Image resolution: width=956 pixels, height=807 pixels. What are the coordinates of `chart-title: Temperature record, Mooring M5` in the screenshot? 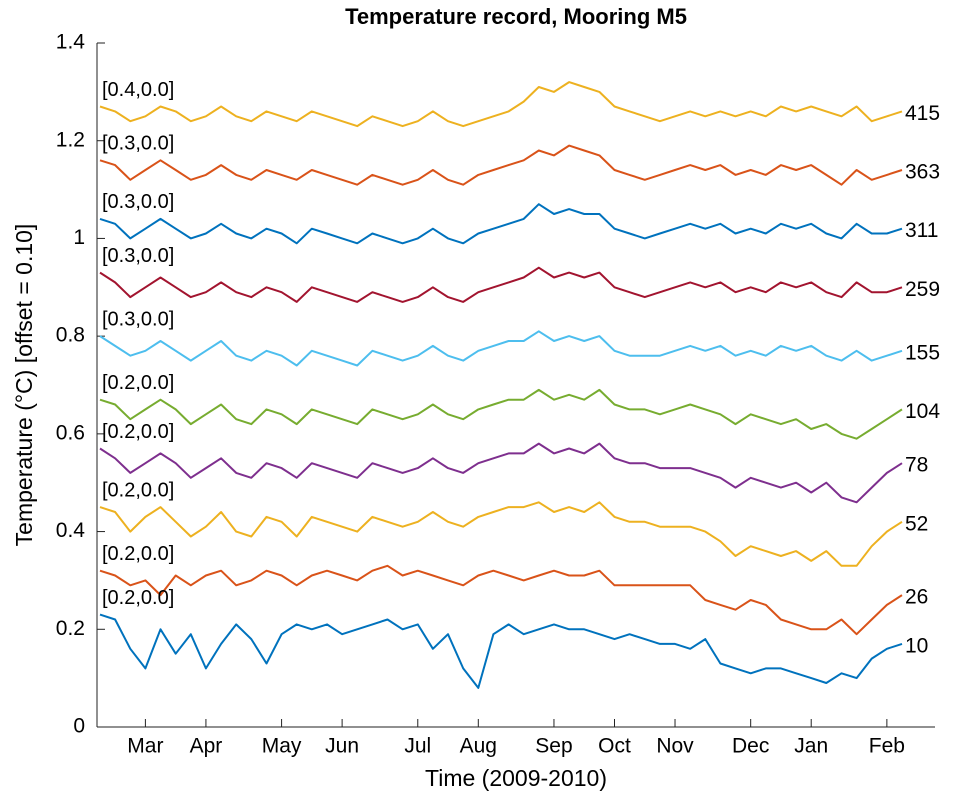 It's located at (516, 16).